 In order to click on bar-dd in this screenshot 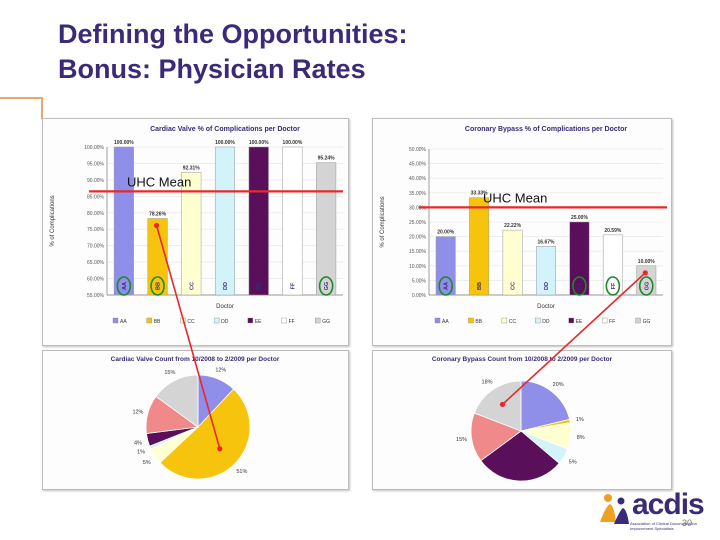, I will do `click(225, 221)`.